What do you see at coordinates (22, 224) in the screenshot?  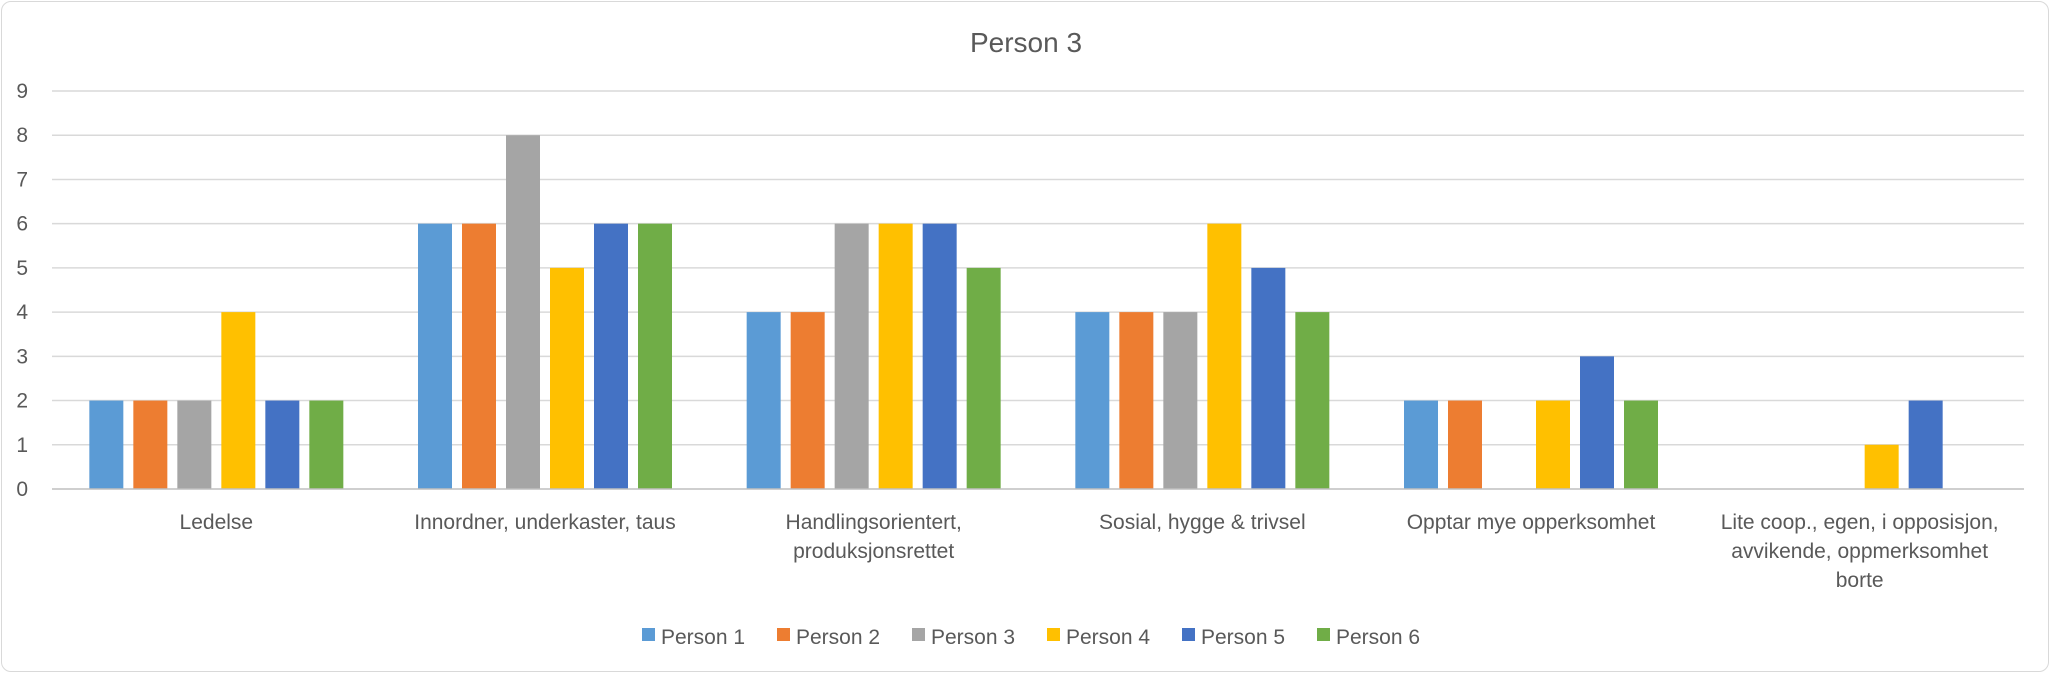 I see `y-tick-label: 6` at bounding box center [22, 224].